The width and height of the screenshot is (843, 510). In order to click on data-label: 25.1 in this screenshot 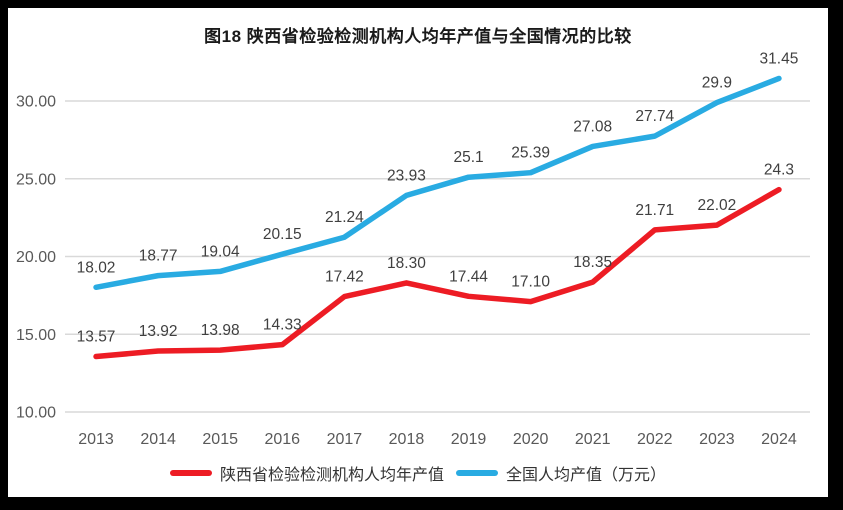, I will do `click(468, 157)`.